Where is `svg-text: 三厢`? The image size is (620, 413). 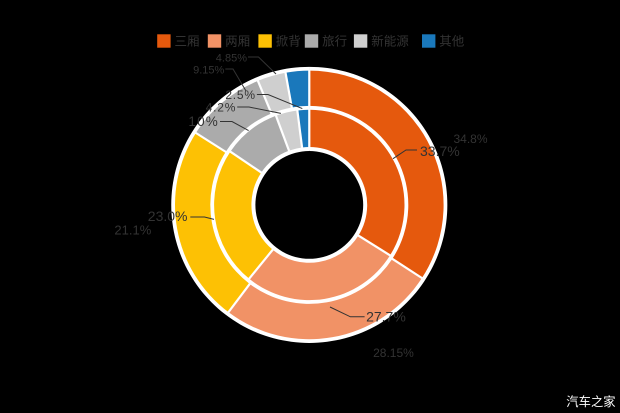
svg-text: 三厢 is located at coordinates (187, 41).